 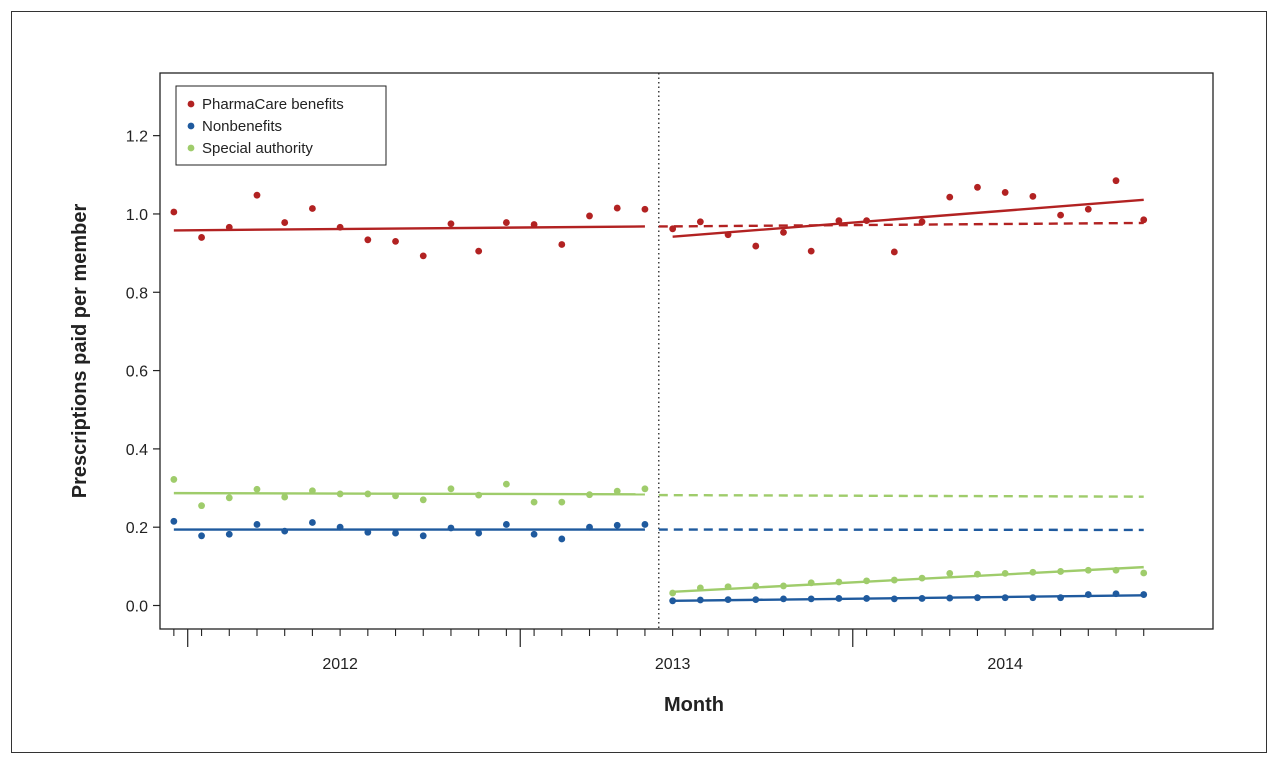 What do you see at coordinates (137, 293) in the screenshot?
I see `y-tick-label: 0.8` at bounding box center [137, 293].